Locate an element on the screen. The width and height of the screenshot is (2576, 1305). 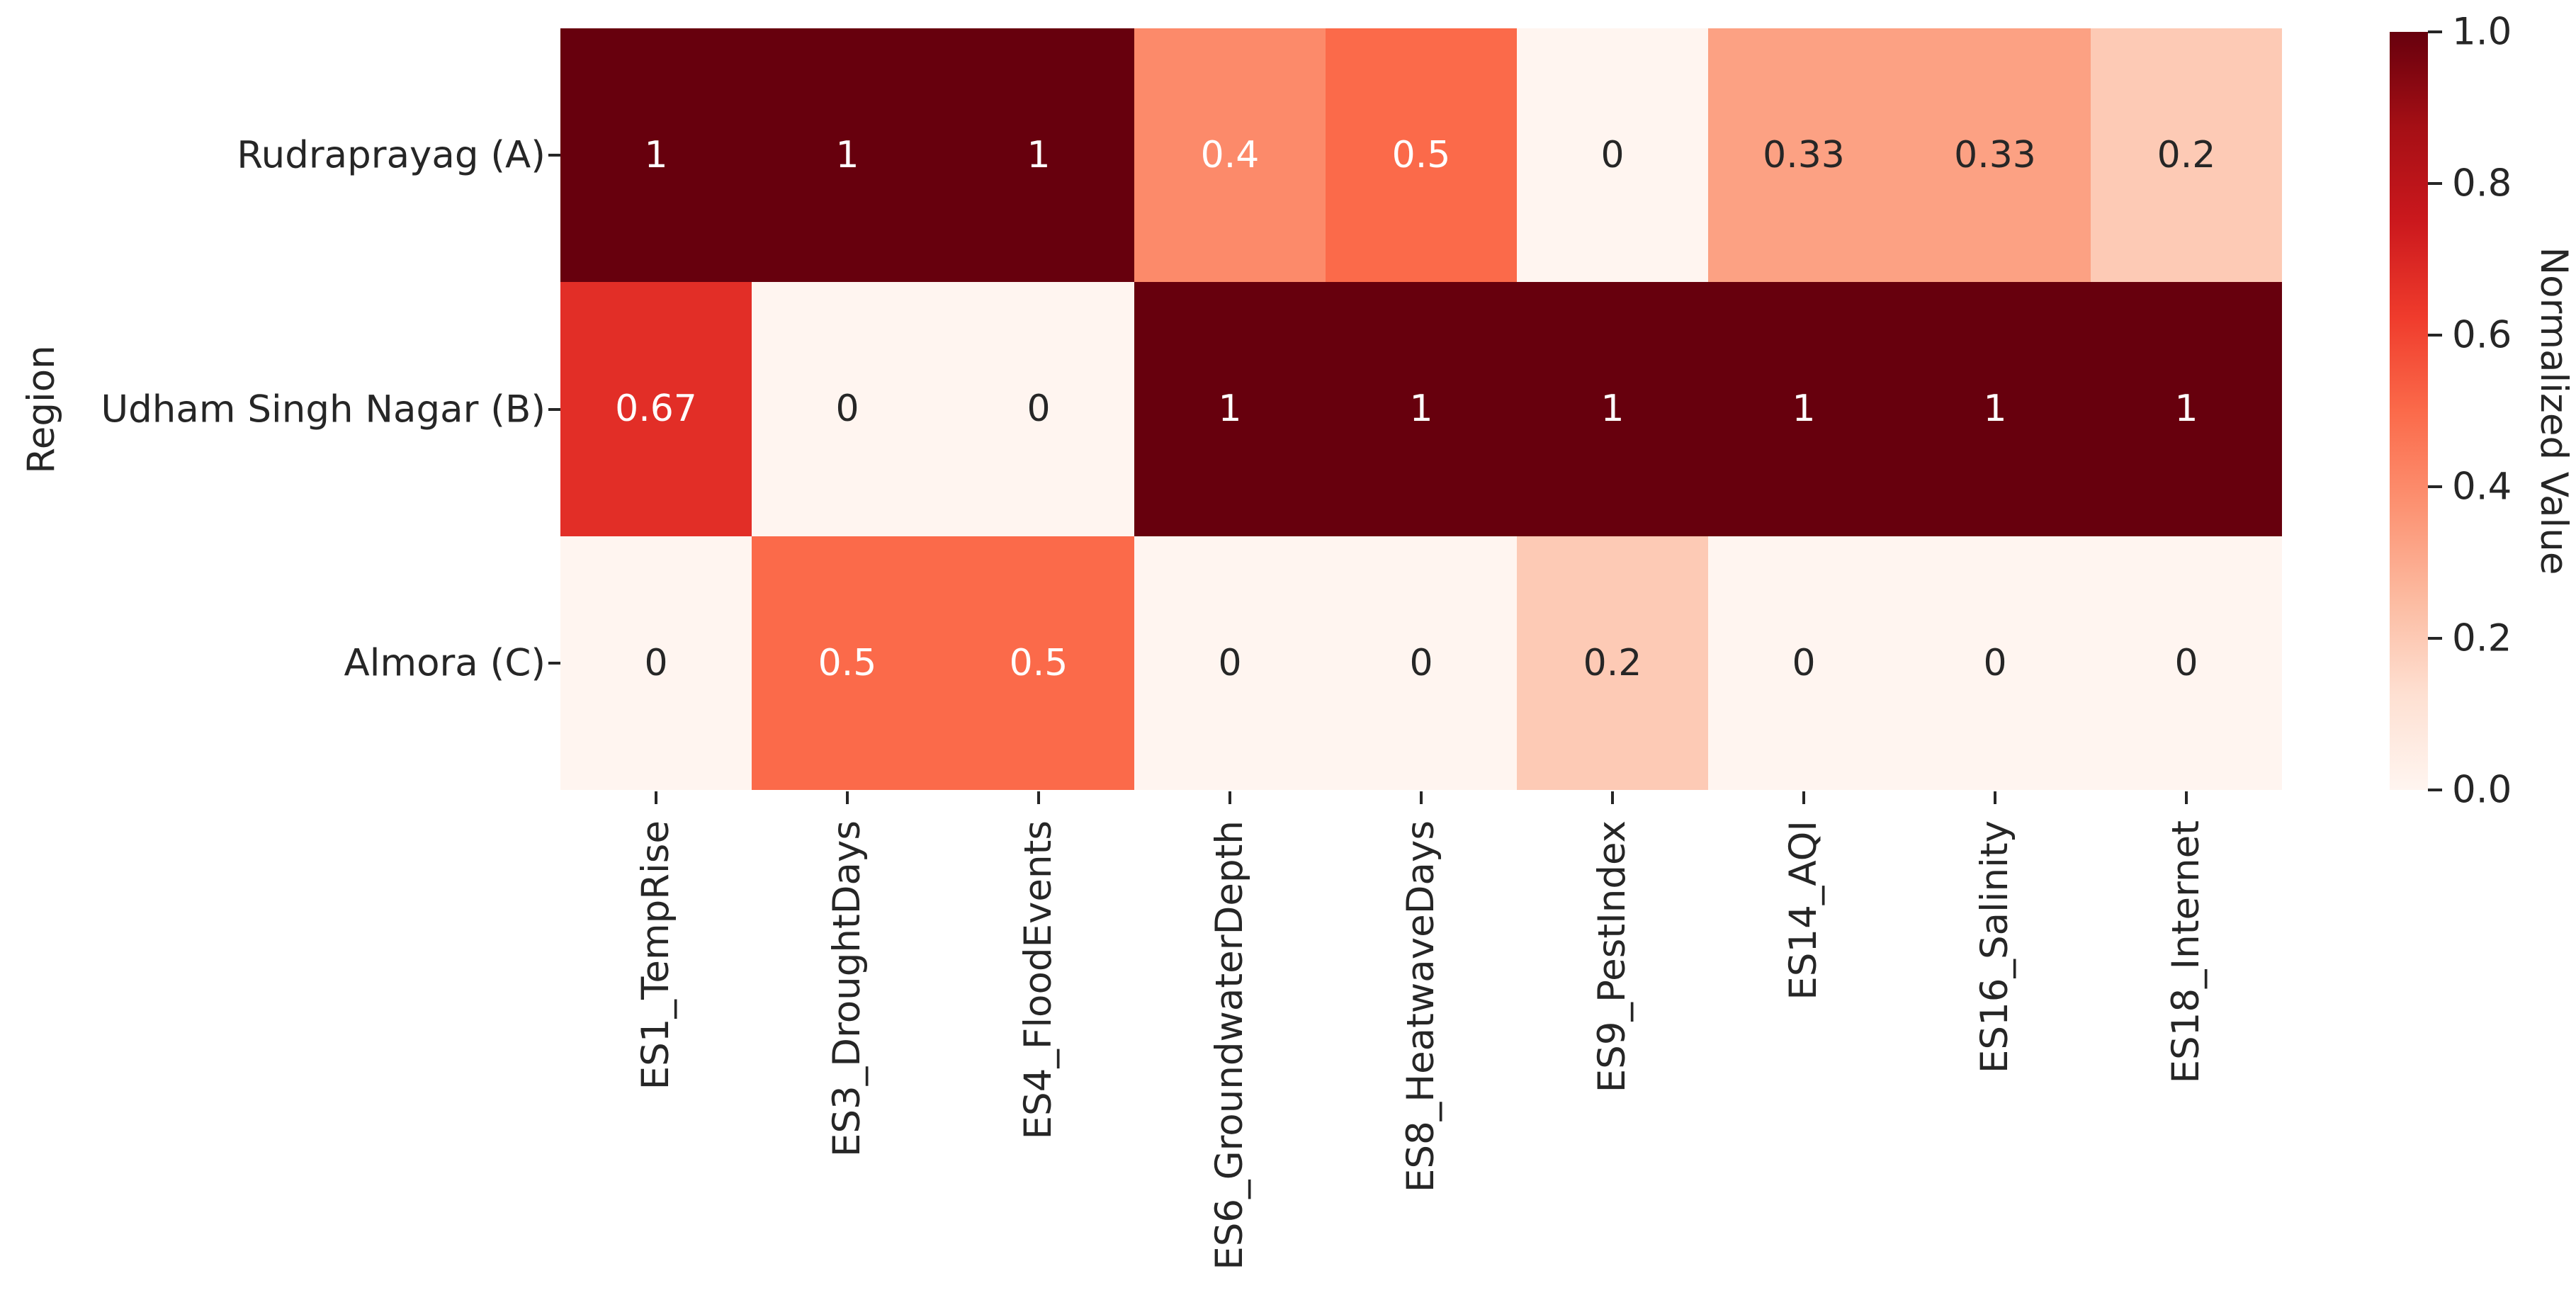
heatmap-cell: 0.67 is located at coordinates (656, 409).